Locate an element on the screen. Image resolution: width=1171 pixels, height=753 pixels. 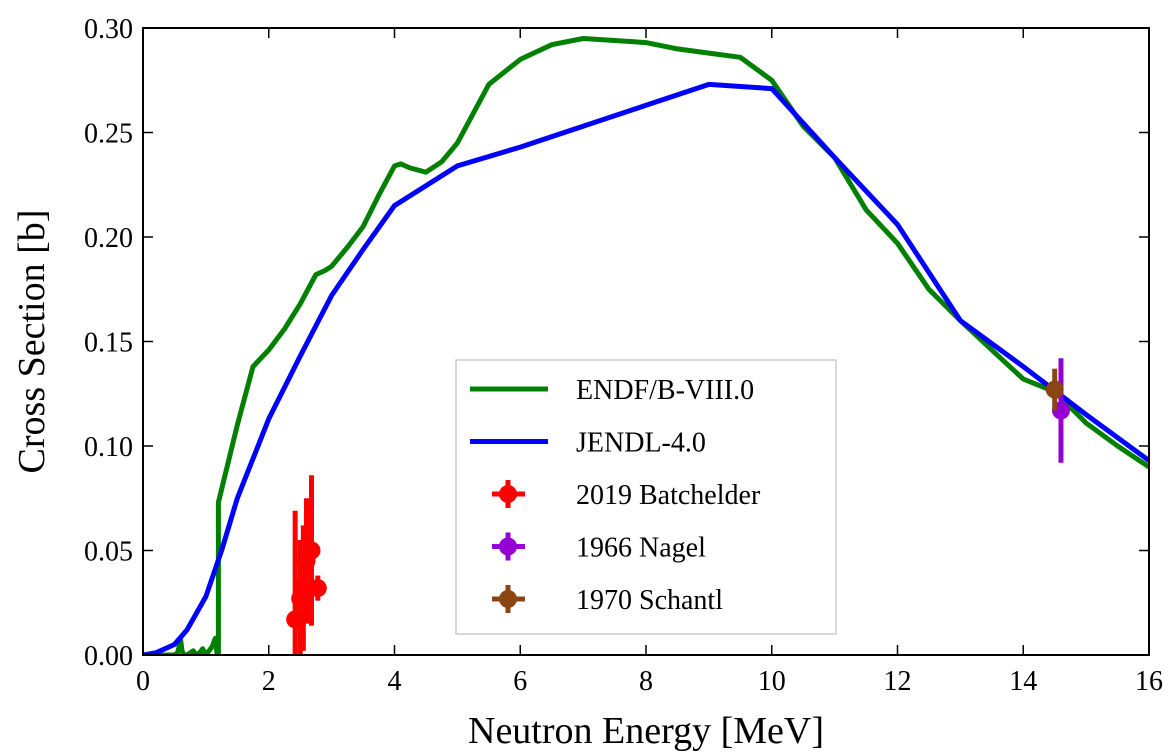
y-tick-label: 0.05 is located at coordinates (108, 552).